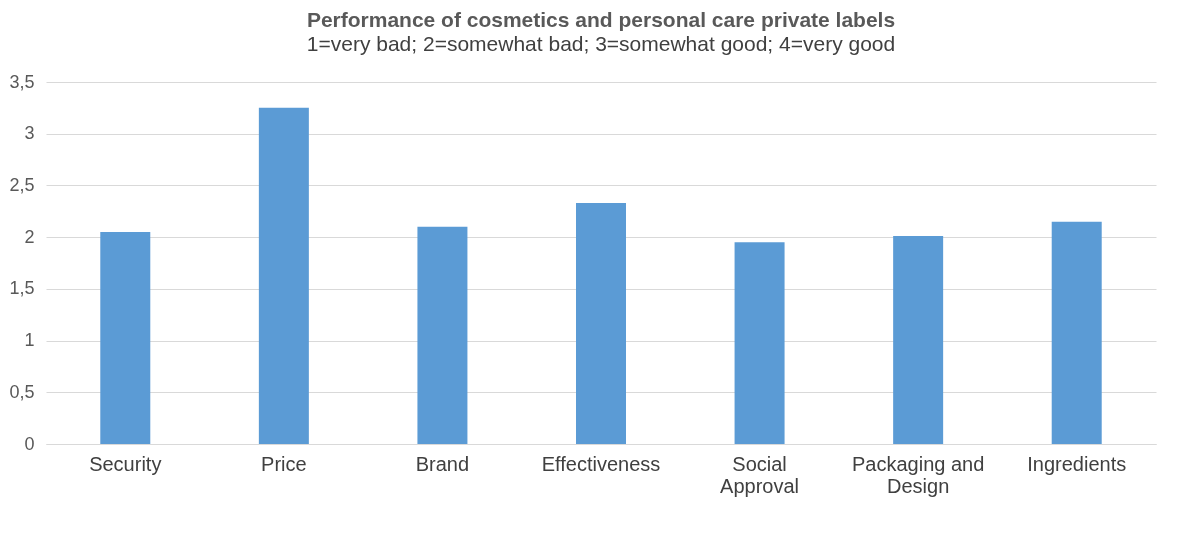 This screenshot has height=553, width=1186. What do you see at coordinates (125, 463) in the screenshot?
I see `x-tick-label: Security` at bounding box center [125, 463].